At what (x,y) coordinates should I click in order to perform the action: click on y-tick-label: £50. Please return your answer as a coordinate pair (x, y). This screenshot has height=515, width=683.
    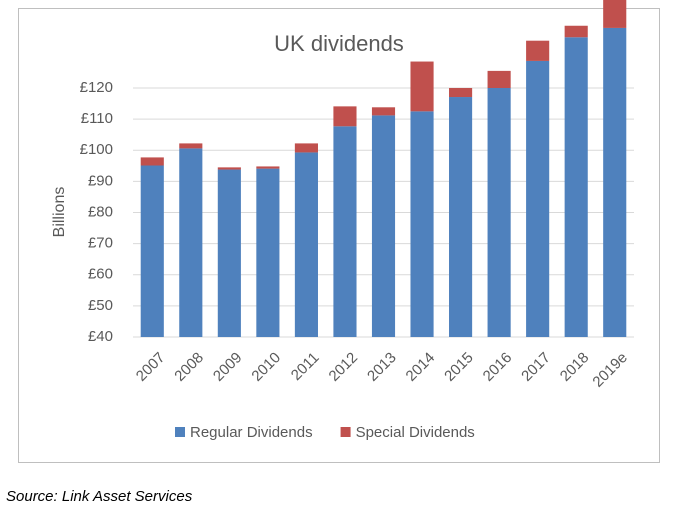
    Looking at the image, I should click on (100, 305).